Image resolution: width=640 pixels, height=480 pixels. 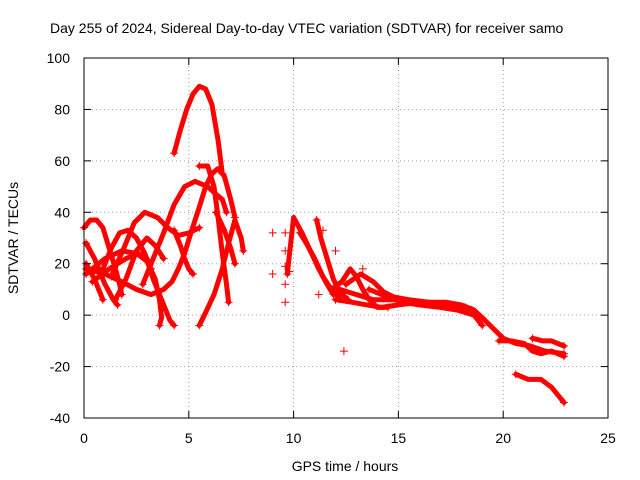 I want to click on y-tick-label: 20, so click(x=62, y=264).